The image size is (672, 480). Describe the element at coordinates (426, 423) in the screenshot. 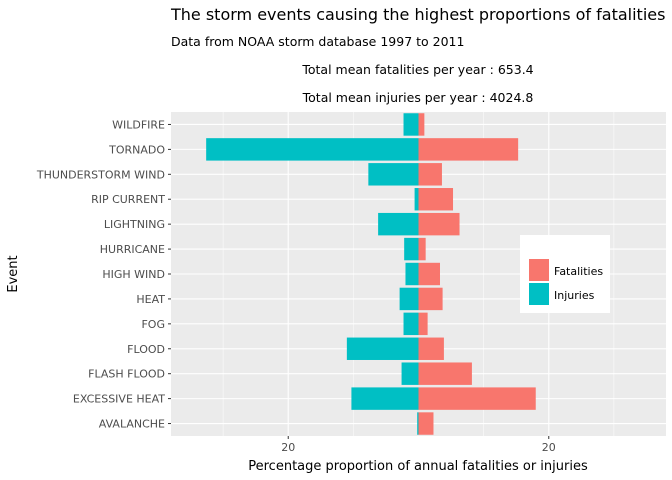

I see `bar-fatalities-avalanche` at that location.